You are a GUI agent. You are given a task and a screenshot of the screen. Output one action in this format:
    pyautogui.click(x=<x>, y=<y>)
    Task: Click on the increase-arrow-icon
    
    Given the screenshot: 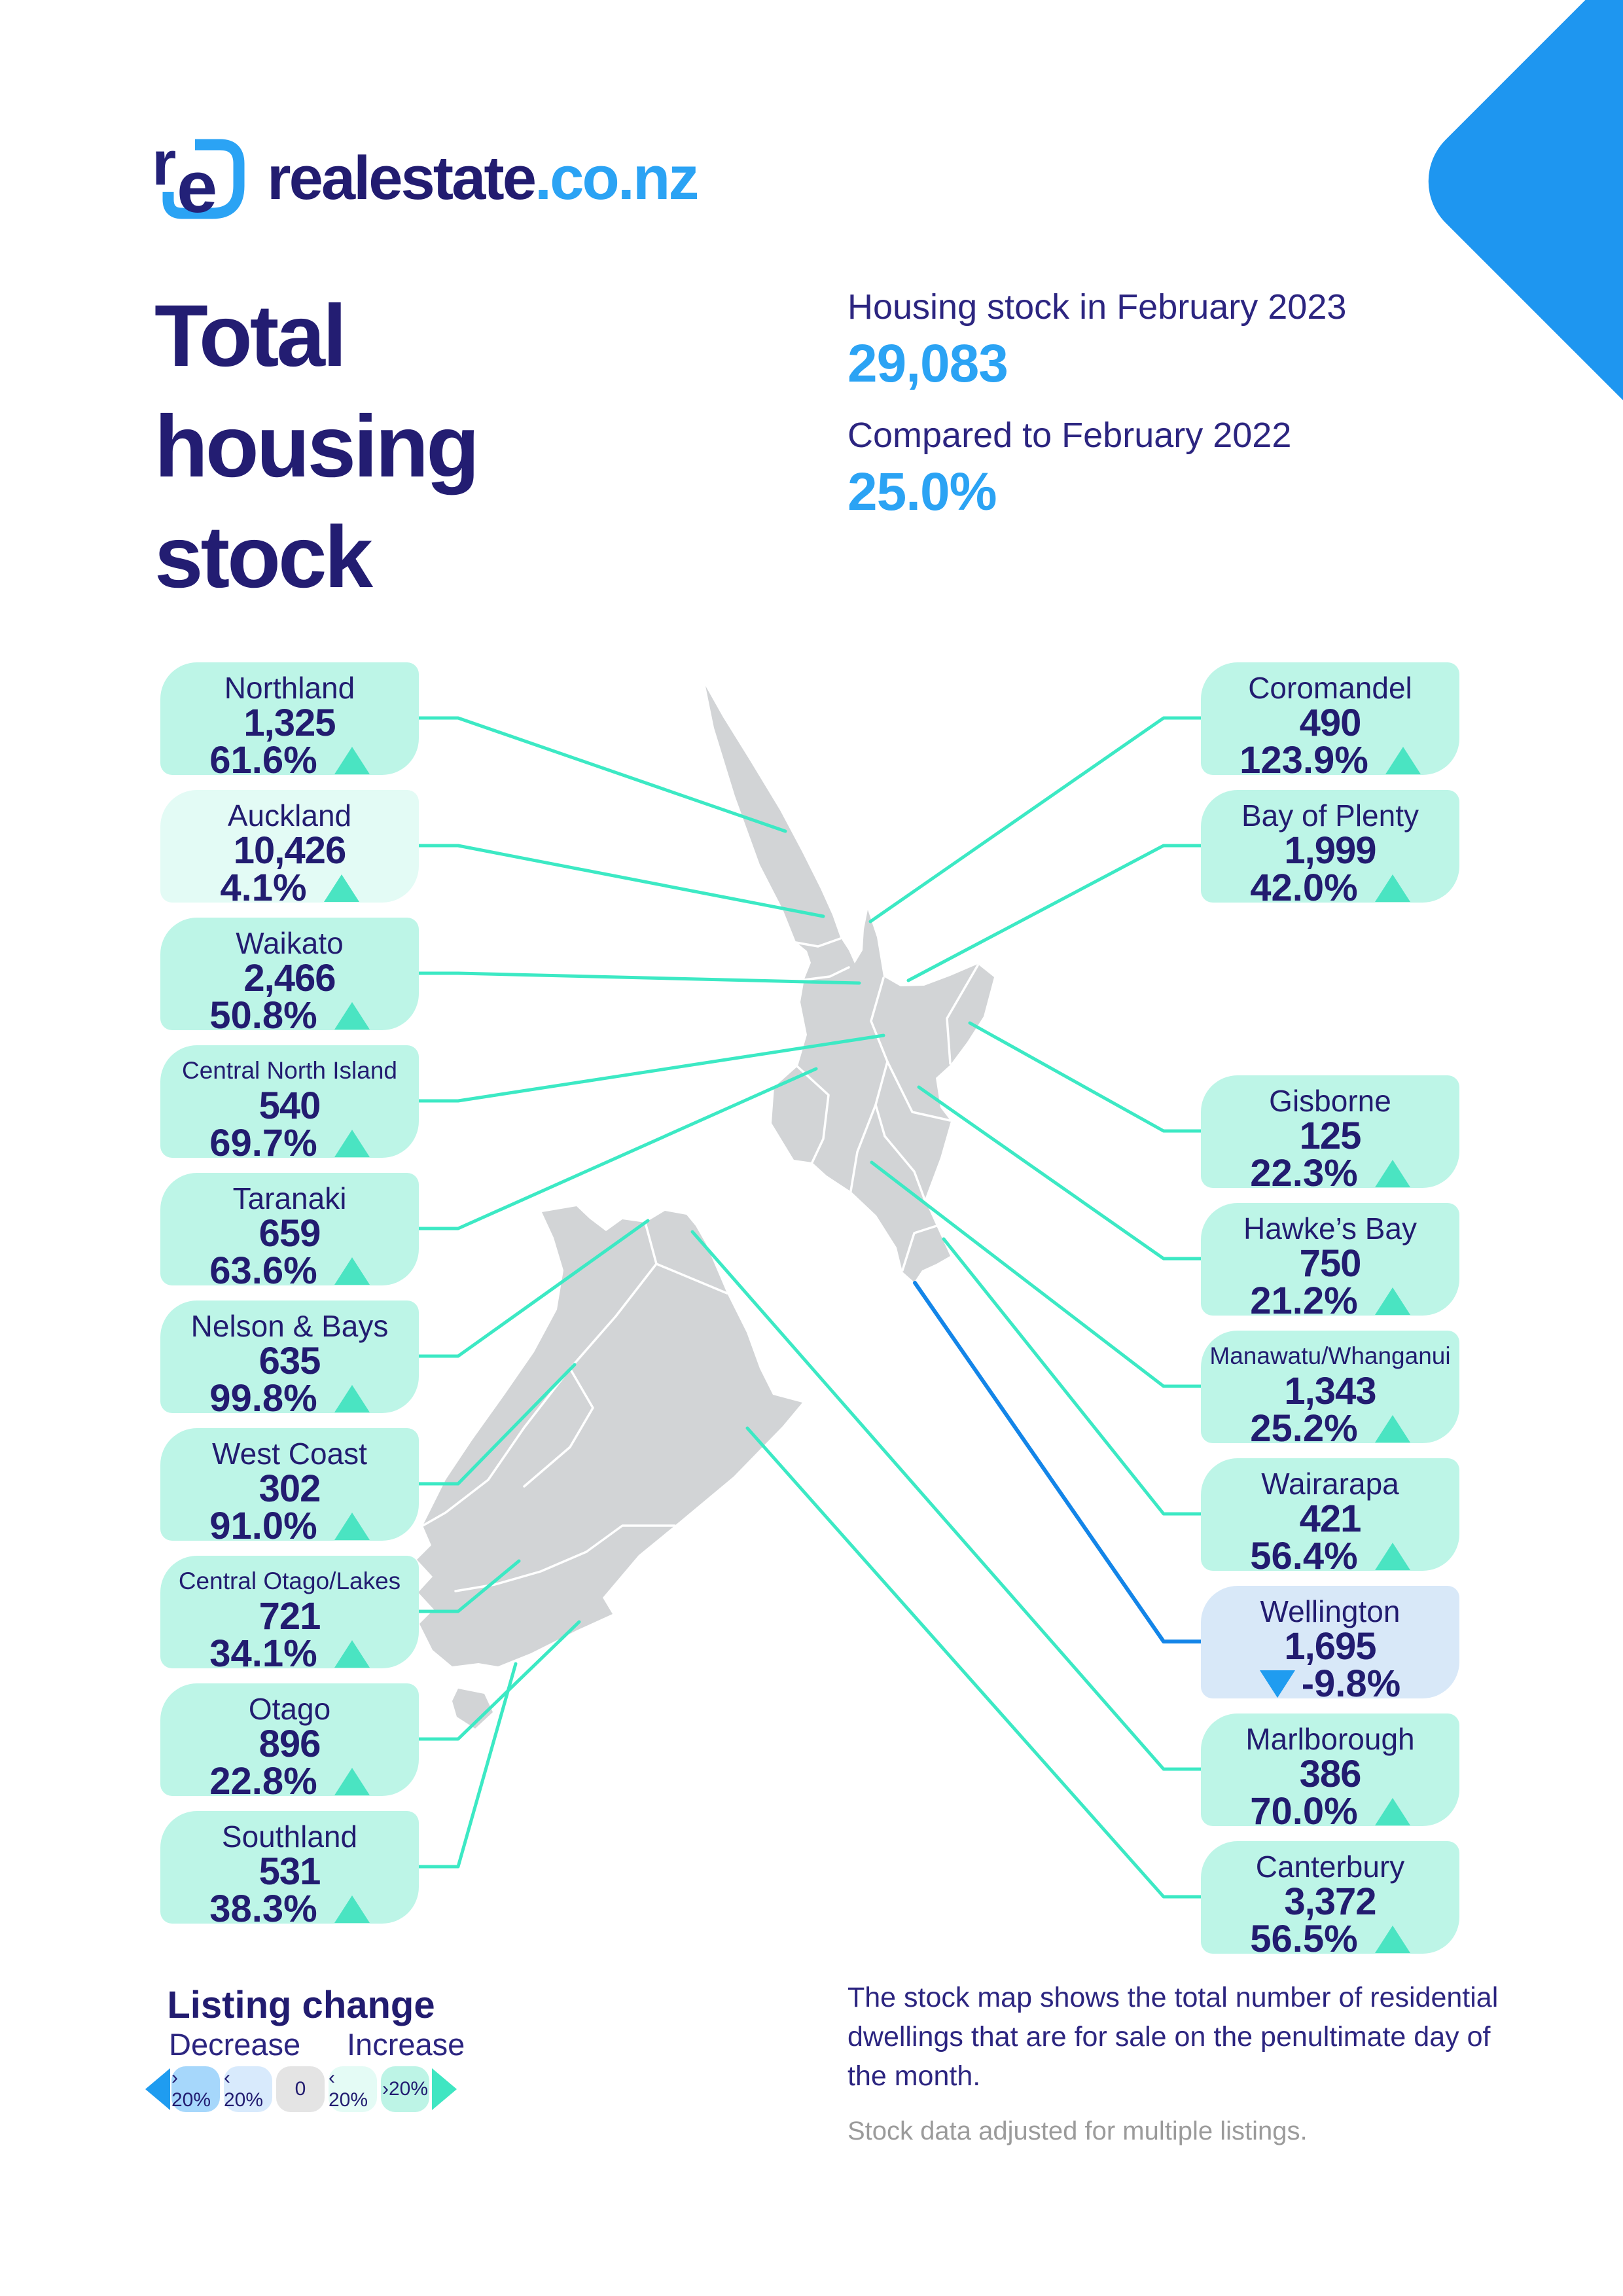 What is the action you would take?
    pyautogui.click(x=445, y=2089)
    